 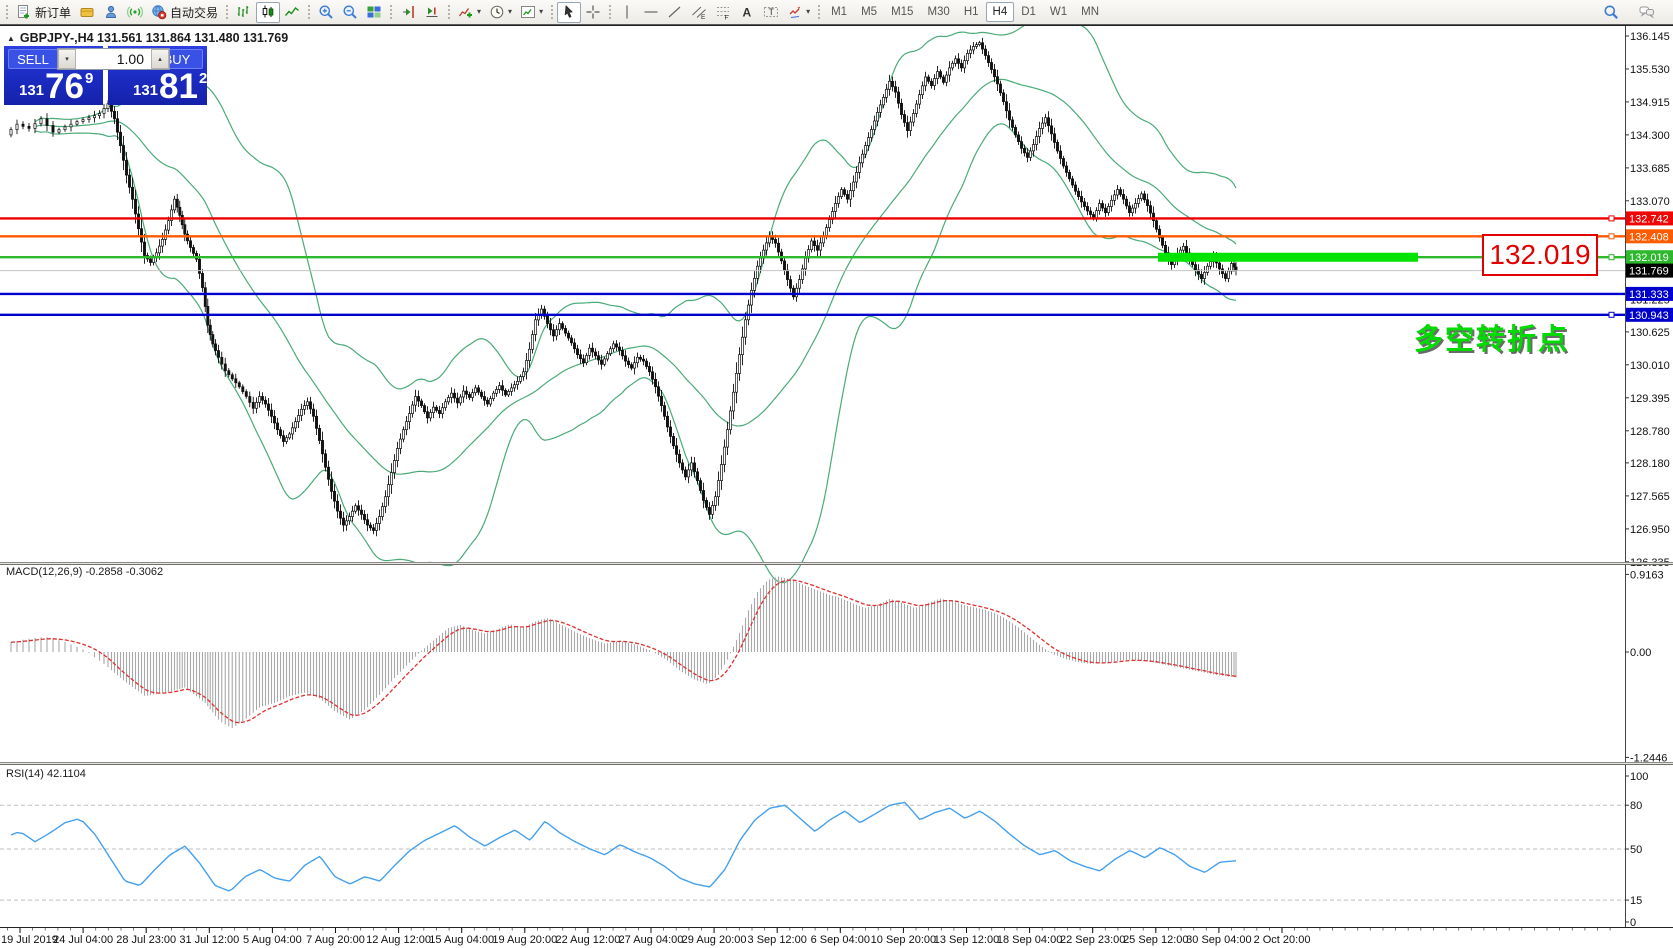 What do you see at coordinates (902, 12) in the screenshot?
I see `timeframe-m15-button: M15` at bounding box center [902, 12].